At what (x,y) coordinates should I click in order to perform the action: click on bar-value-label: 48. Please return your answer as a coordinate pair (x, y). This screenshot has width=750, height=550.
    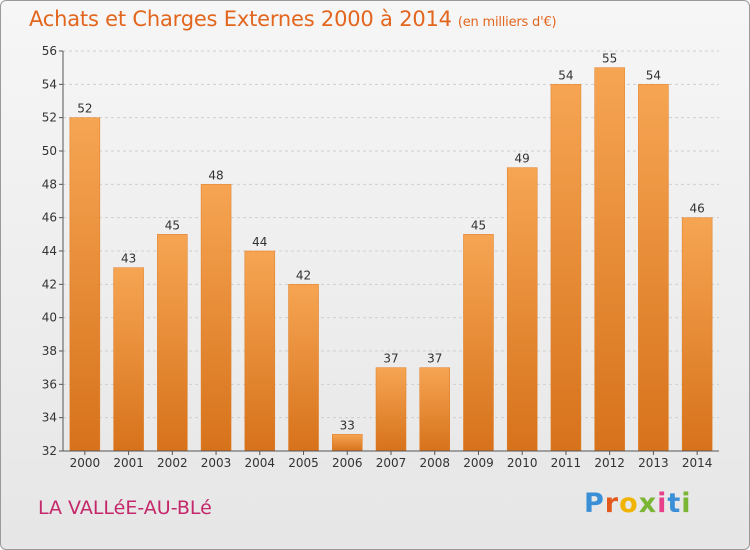
    Looking at the image, I should click on (215, 175).